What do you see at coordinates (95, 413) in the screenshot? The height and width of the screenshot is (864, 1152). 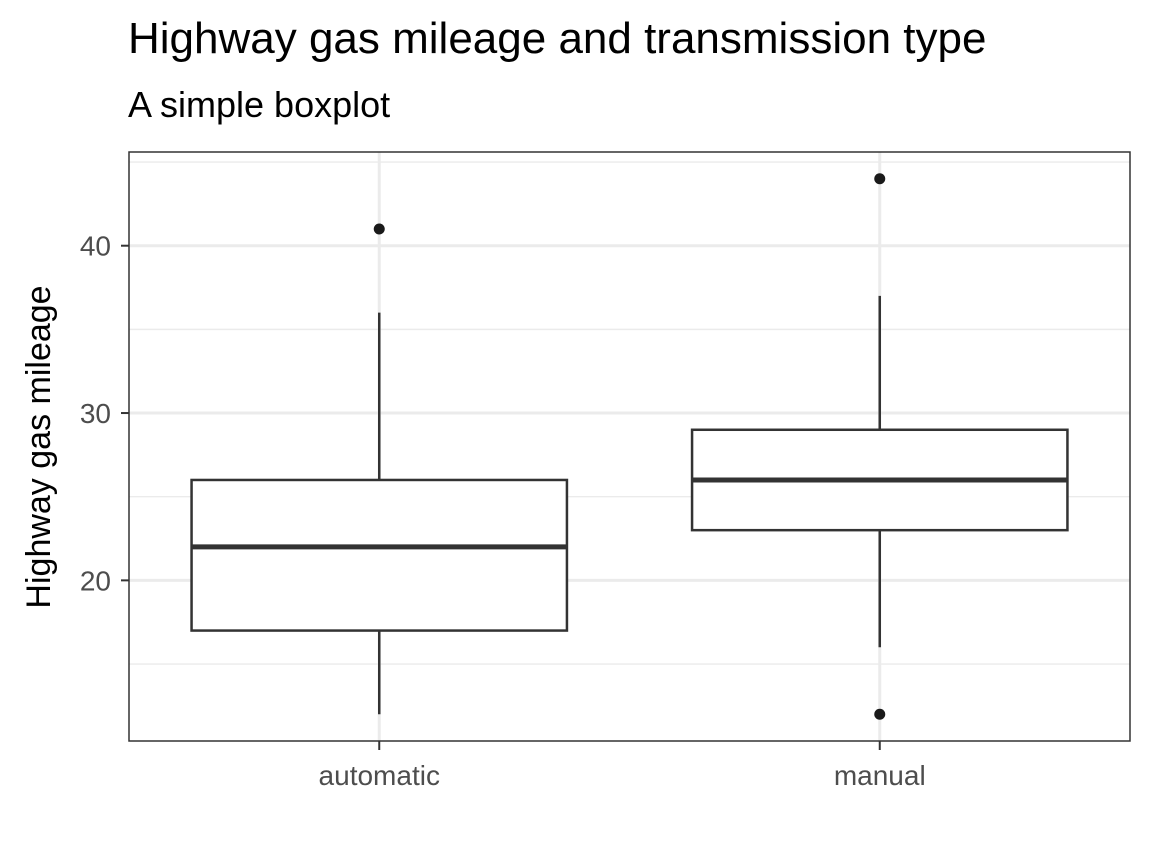 I see `y-tick-label: 30` at bounding box center [95, 413].